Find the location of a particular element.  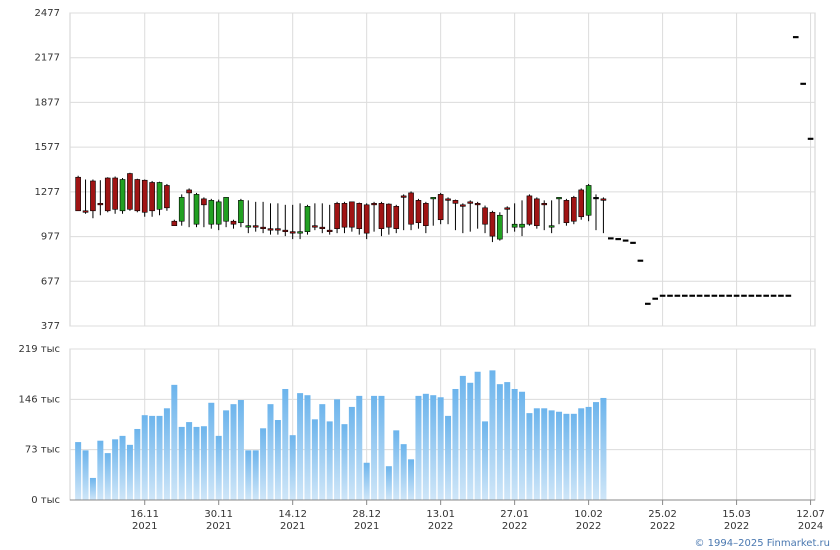

x-tick-label: 30.11 is located at coordinates (218, 514).